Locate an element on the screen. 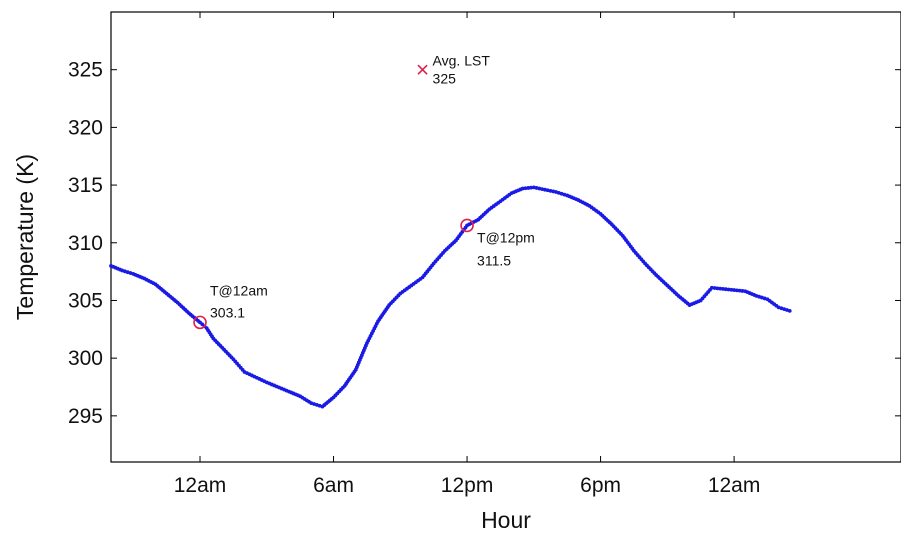  y-tick-label: 320 is located at coordinates (85, 127).